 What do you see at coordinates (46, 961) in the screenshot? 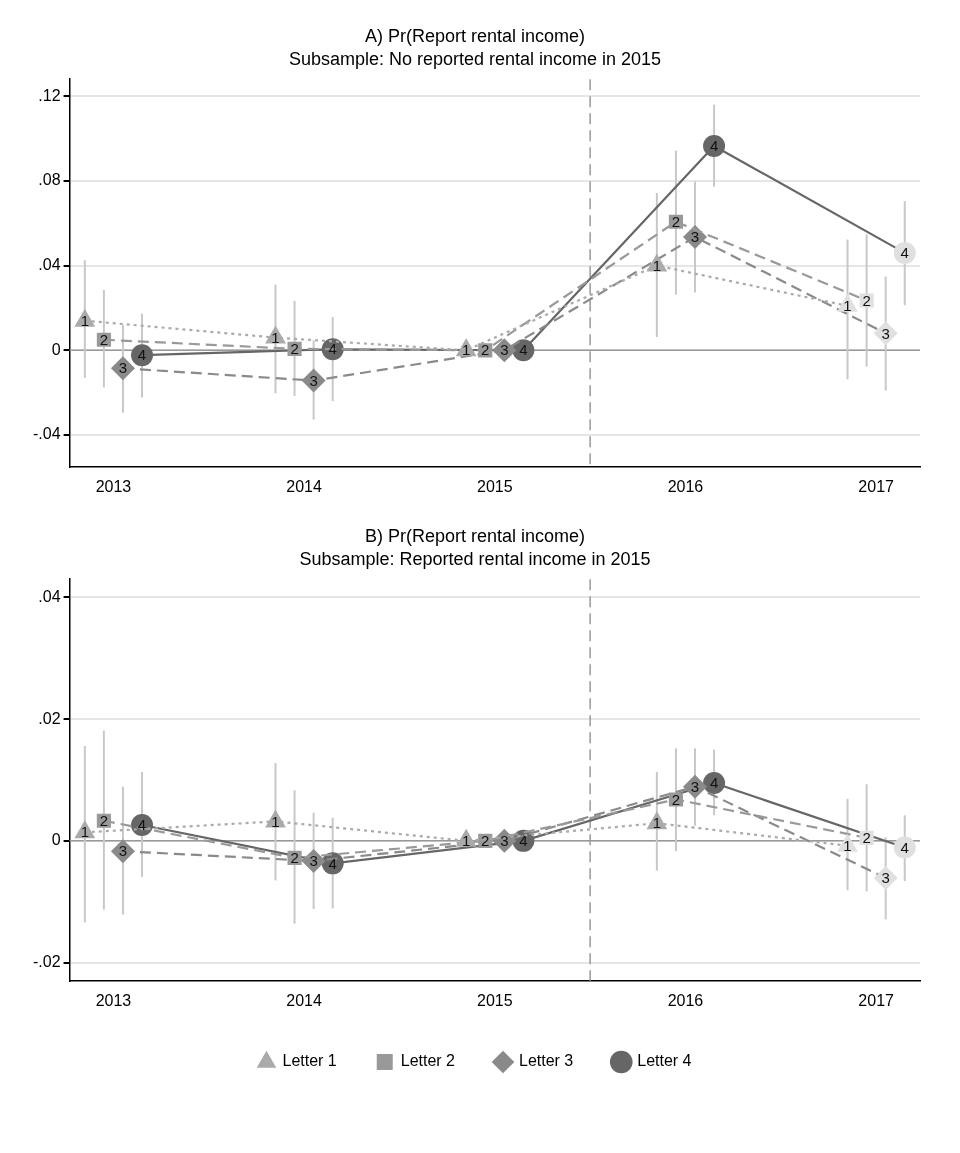
I see `y-tick-label: -.02` at bounding box center [46, 961].